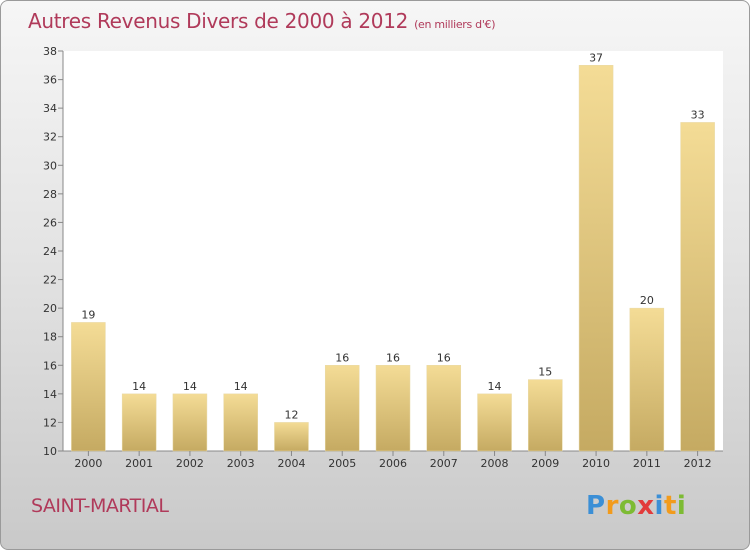  I want to click on proxiti-logo: Proxiti, so click(636, 506).